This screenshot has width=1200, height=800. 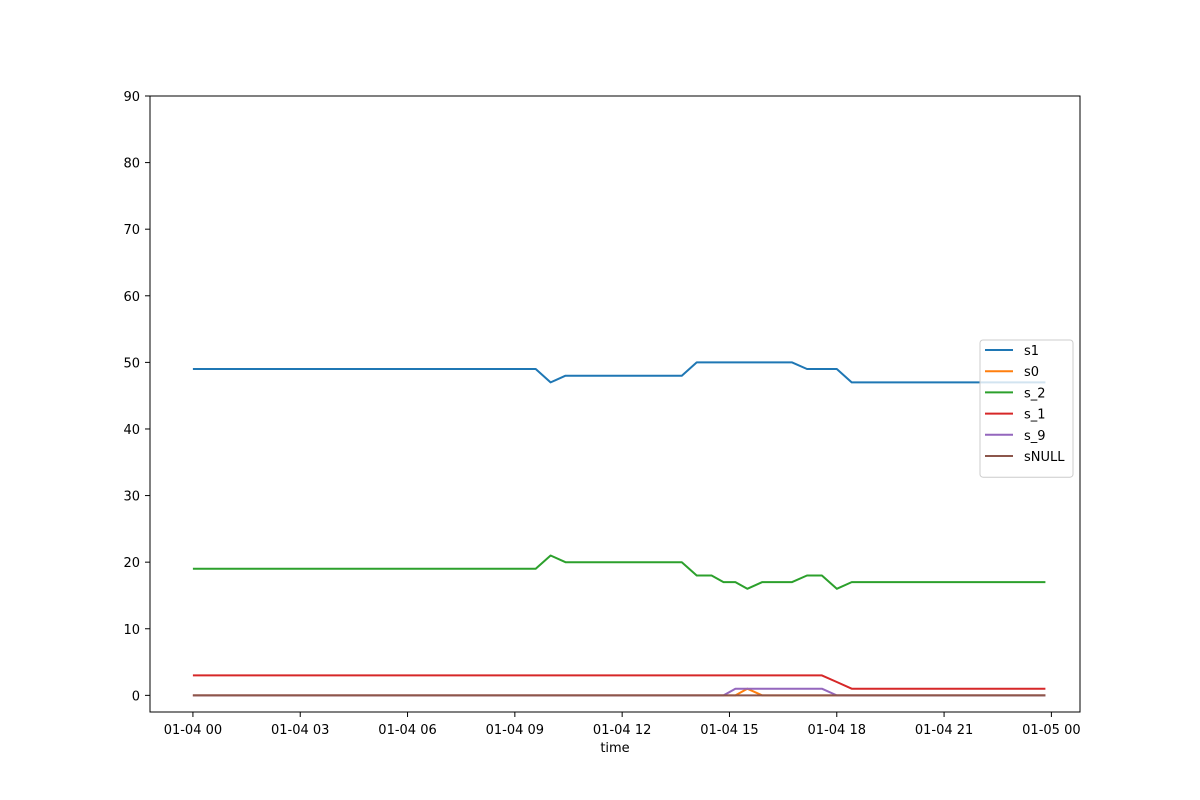 What do you see at coordinates (136, 696) in the screenshot?
I see `y-tick-label: 0` at bounding box center [136, 696].